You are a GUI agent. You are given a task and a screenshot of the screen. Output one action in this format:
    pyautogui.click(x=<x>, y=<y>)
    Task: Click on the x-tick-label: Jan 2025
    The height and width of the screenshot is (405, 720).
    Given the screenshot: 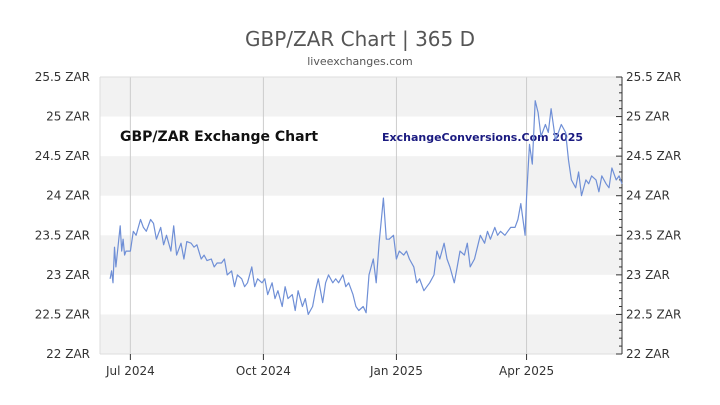 What is the action you would take?
    pyautogui.click(x=396, y=371)
    